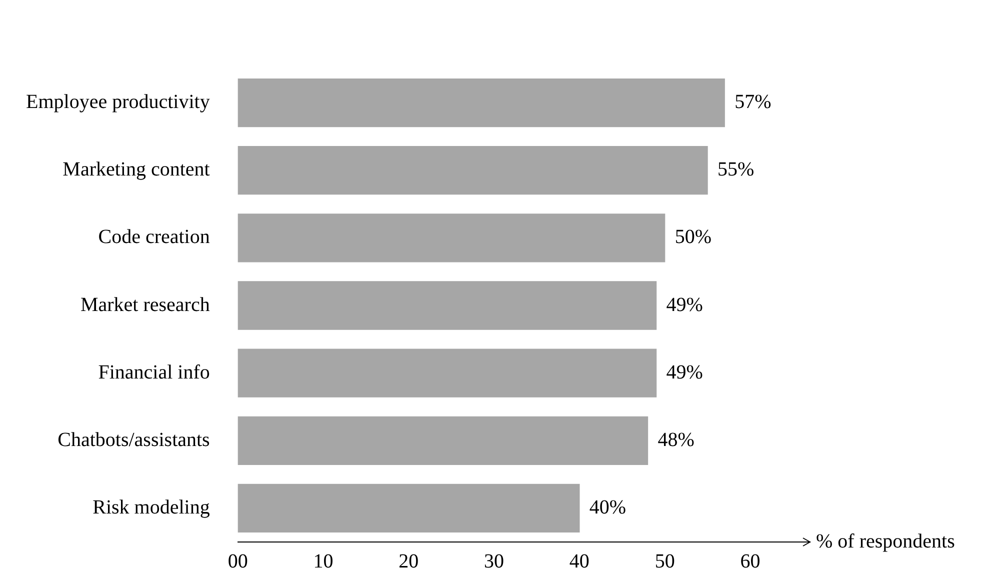  What do you see at coordinates (145, 305) in the screenshot?
I see `y-tick-label: Market research` at bounding box center [145, 305].